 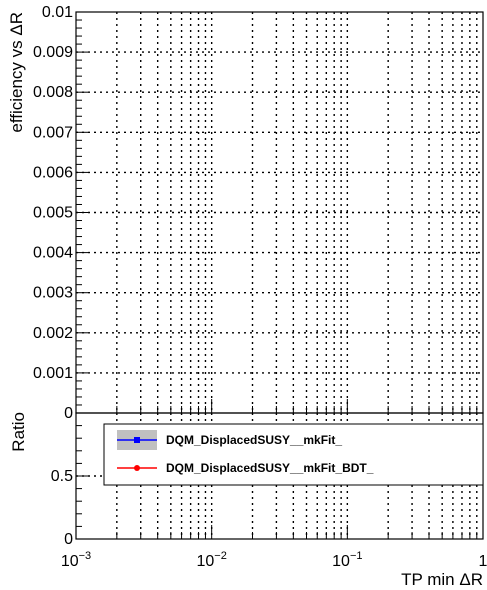 I want to click on x-tick-label: 10⁻¹, so click(x=347, y=560).